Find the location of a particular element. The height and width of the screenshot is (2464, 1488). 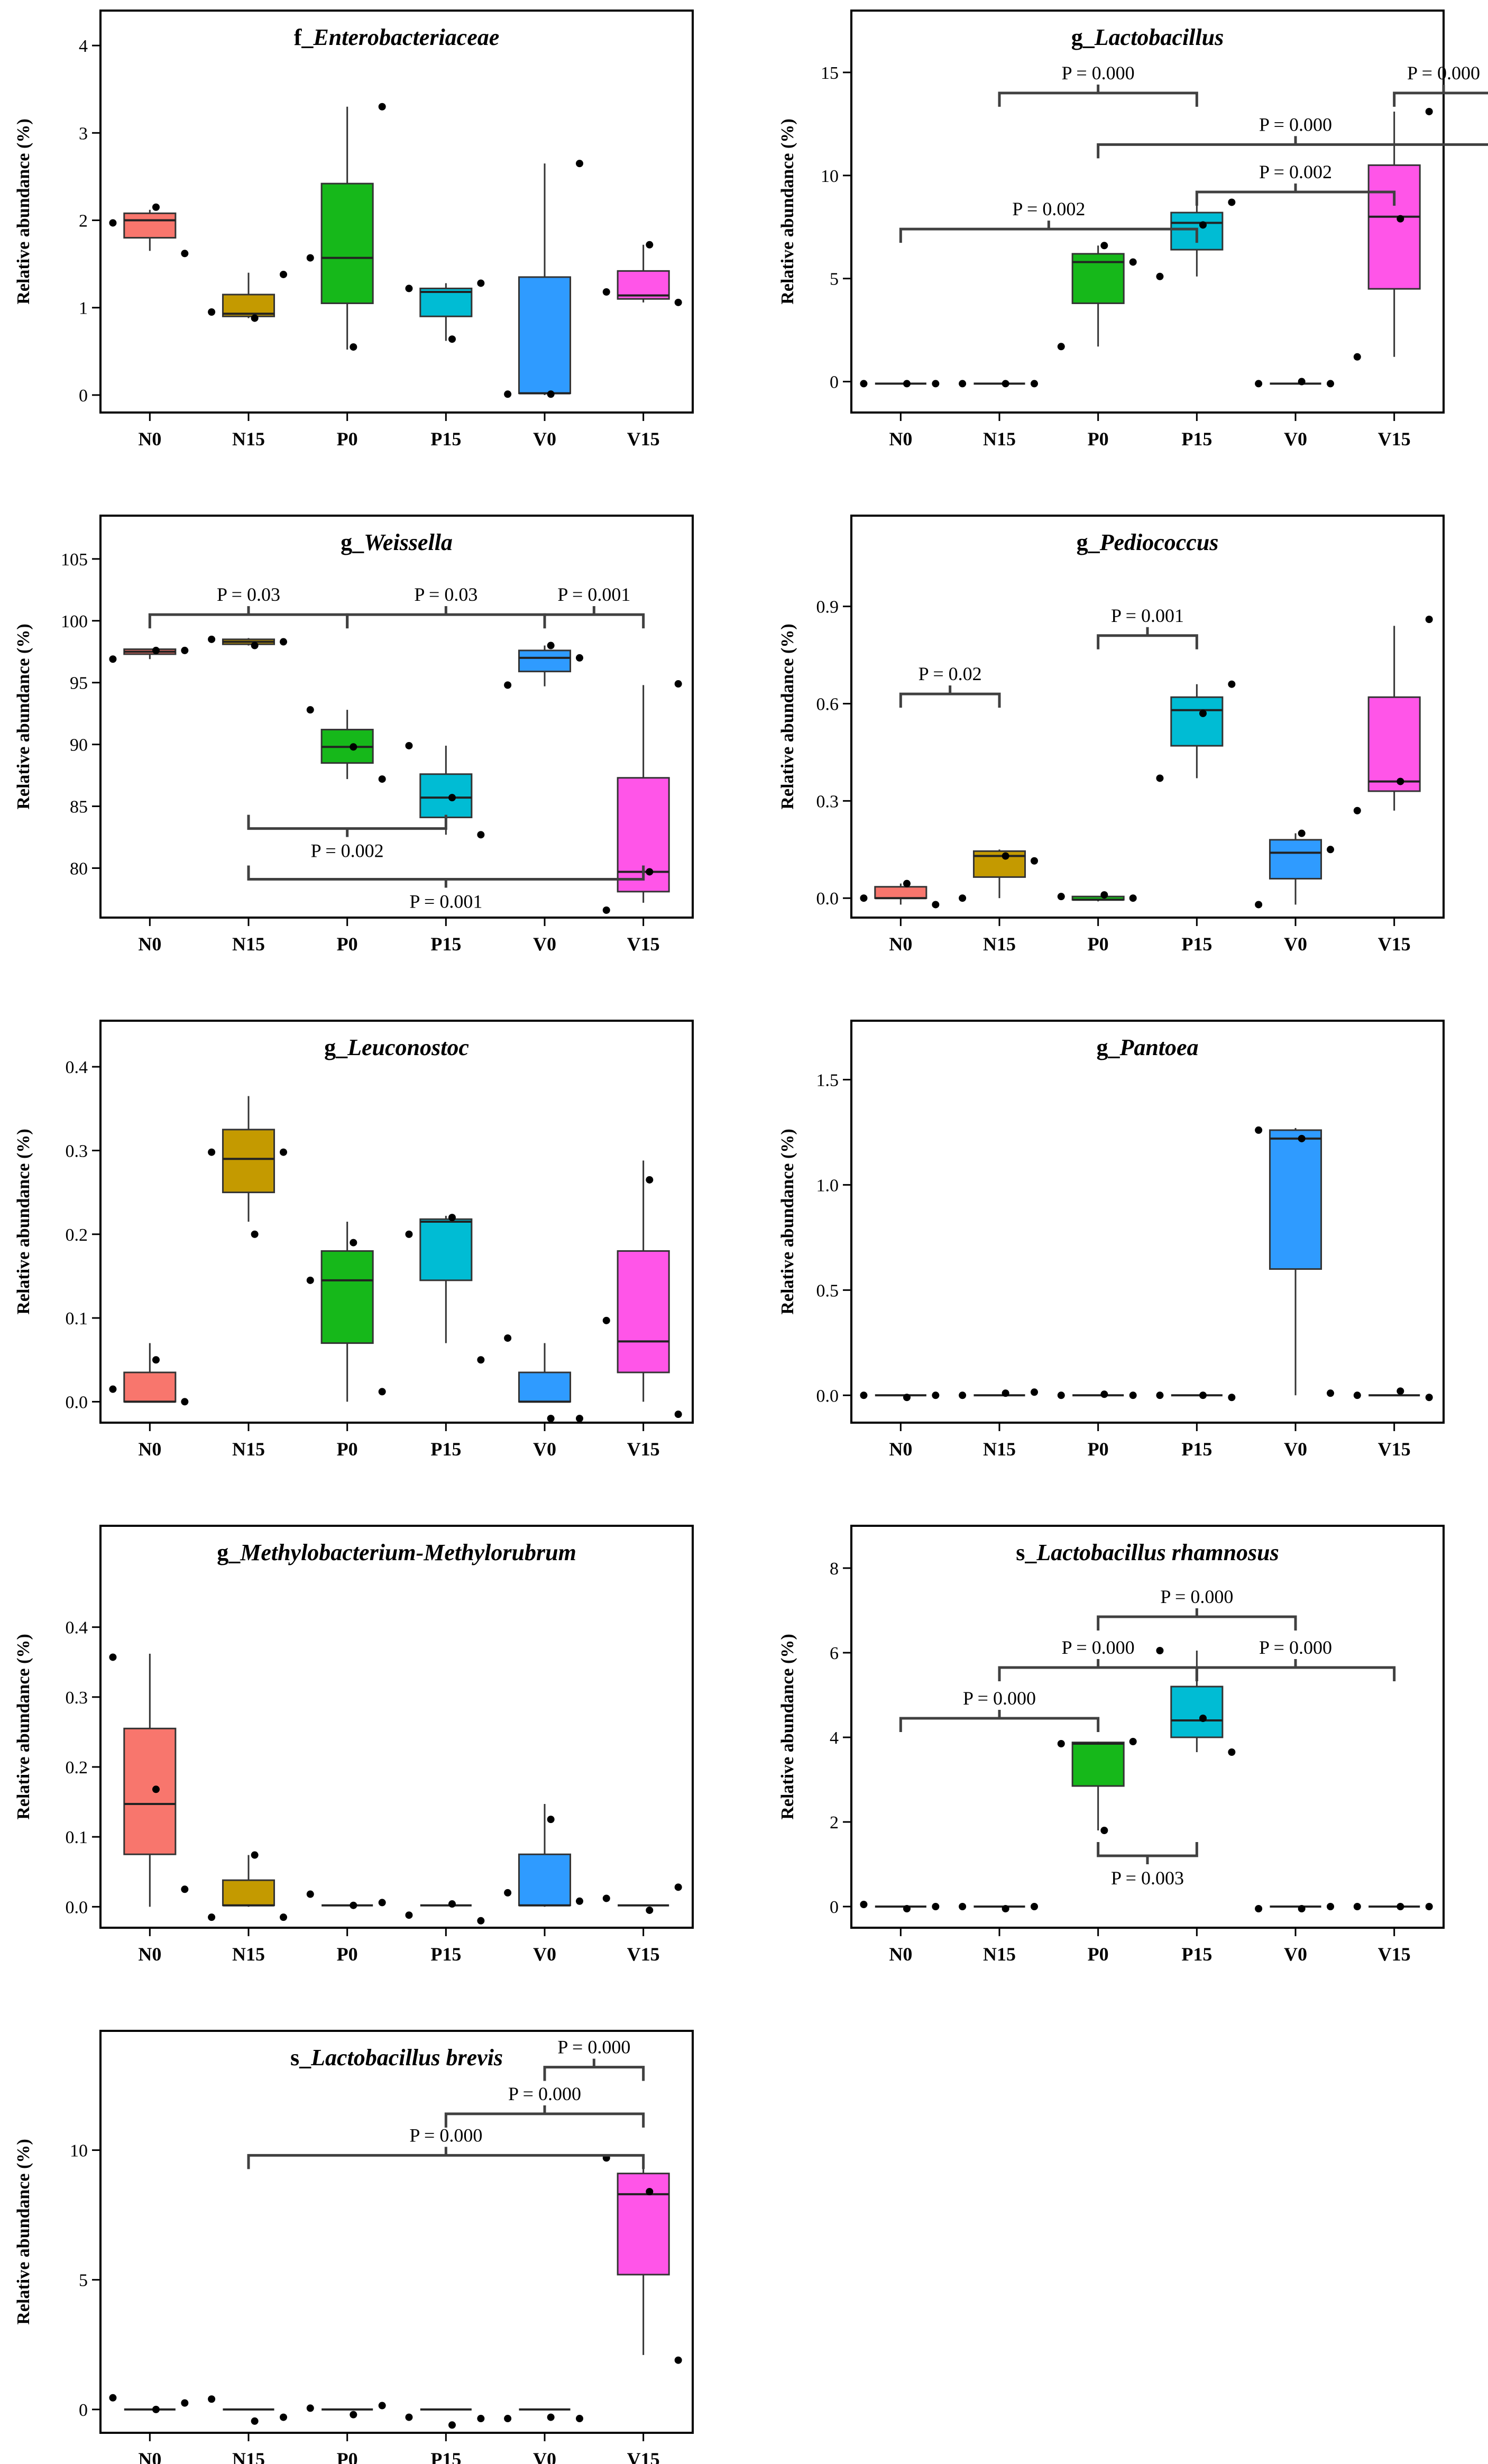

y-tick-label: 0.3 is located at coordinates (77, 1698).